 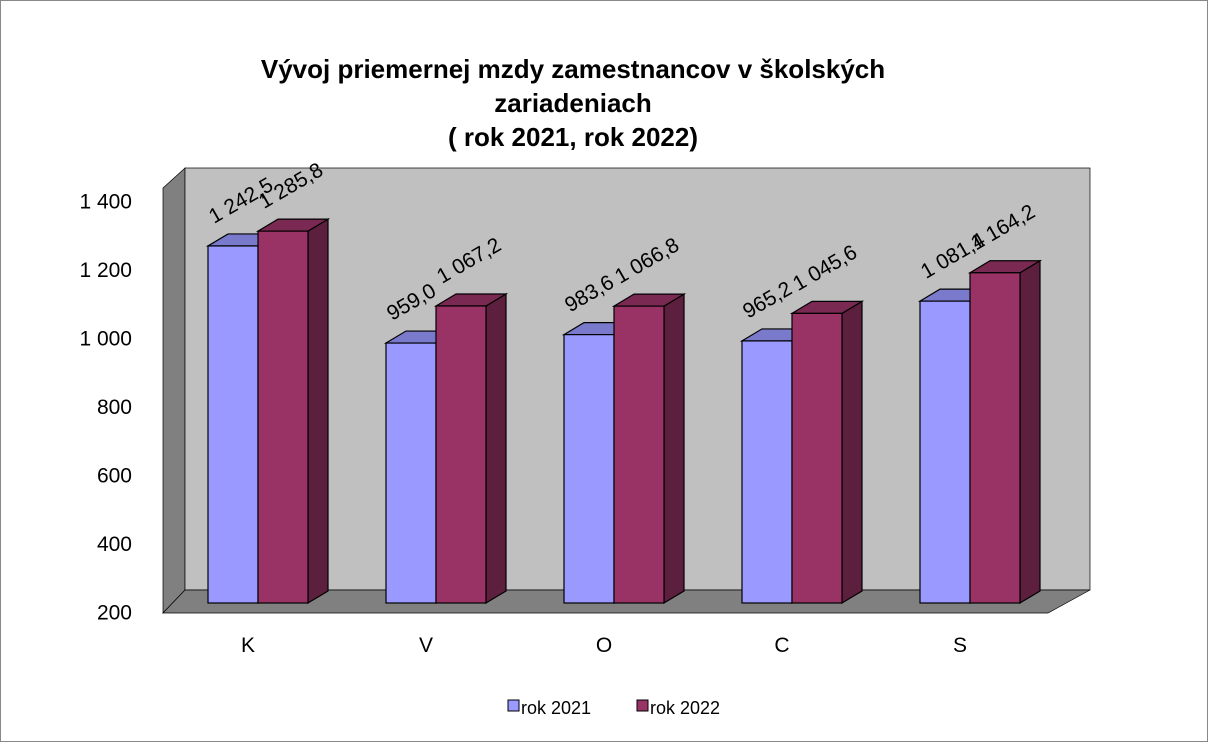 What do you see at coordinates (248, 645) in the screenshot?
I see `x-tick-label: K` at bounding box center [248, 645].